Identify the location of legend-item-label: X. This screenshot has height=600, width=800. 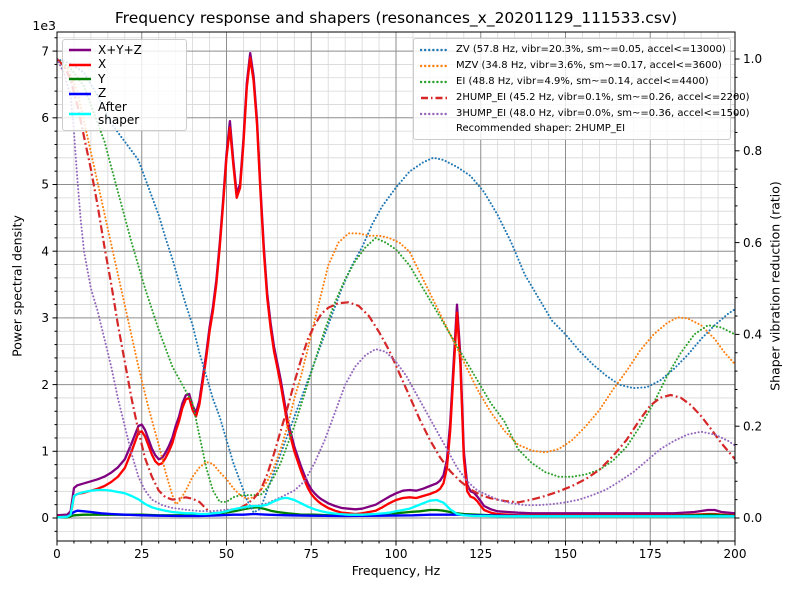
(102, 64).